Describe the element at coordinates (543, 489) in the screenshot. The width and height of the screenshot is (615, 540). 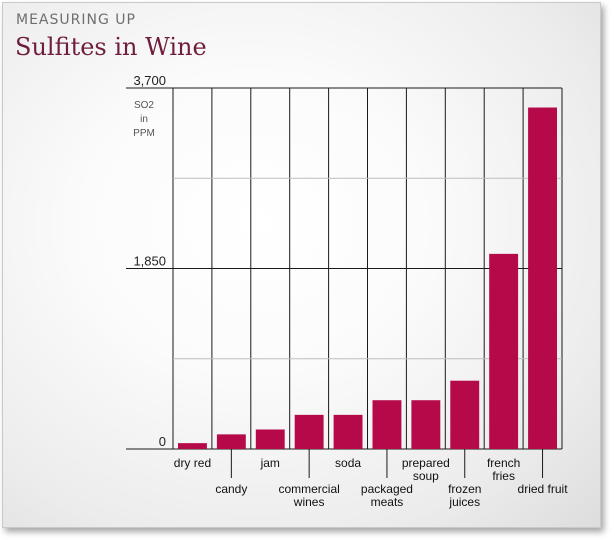
I see `category-label: dried fruit` at that location.